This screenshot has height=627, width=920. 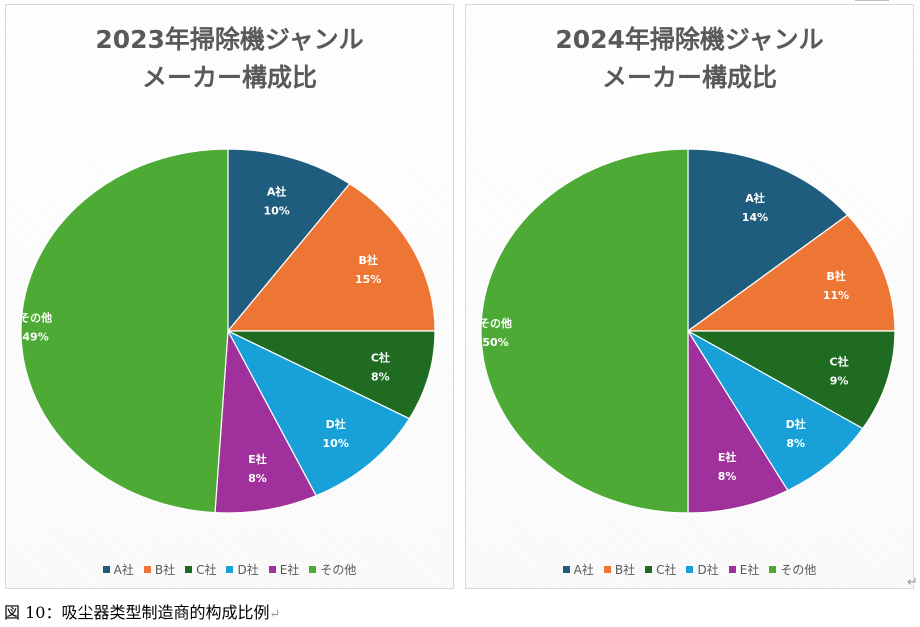 What do you see at coordinates (912, 582) in the screenshot?
I see `paragraph-return-mark: ↵` at bounding box center [912, 582].